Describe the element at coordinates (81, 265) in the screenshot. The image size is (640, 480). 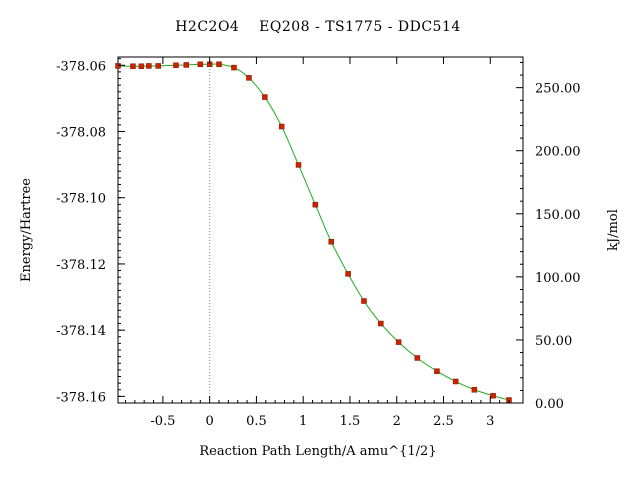
I see `y-tick-label: -378.12` at that location.